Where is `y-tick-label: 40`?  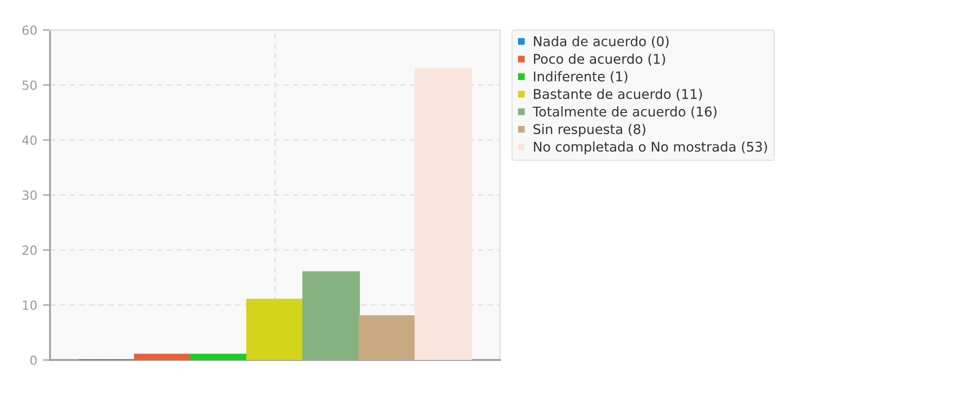 y-tick-label: 40 is located at coordinates (29, 140).